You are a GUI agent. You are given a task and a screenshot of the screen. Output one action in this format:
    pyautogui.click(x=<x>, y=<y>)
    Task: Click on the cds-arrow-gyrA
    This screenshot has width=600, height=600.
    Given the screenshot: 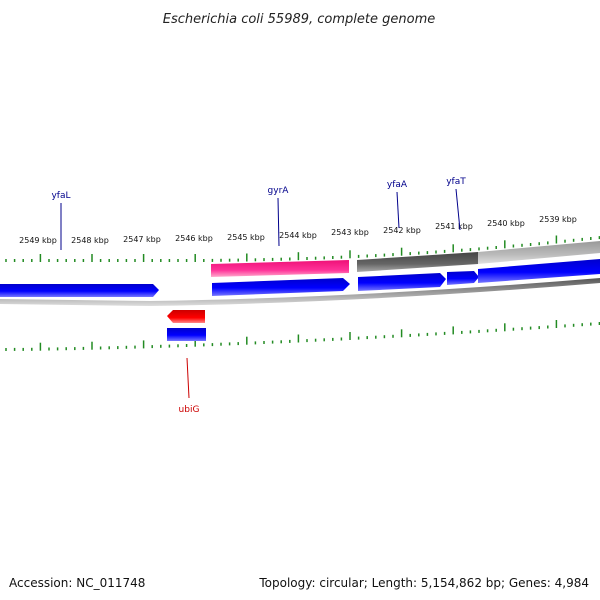 What is the action you would take?
    pyautogui.click(x=281, y=287)
    